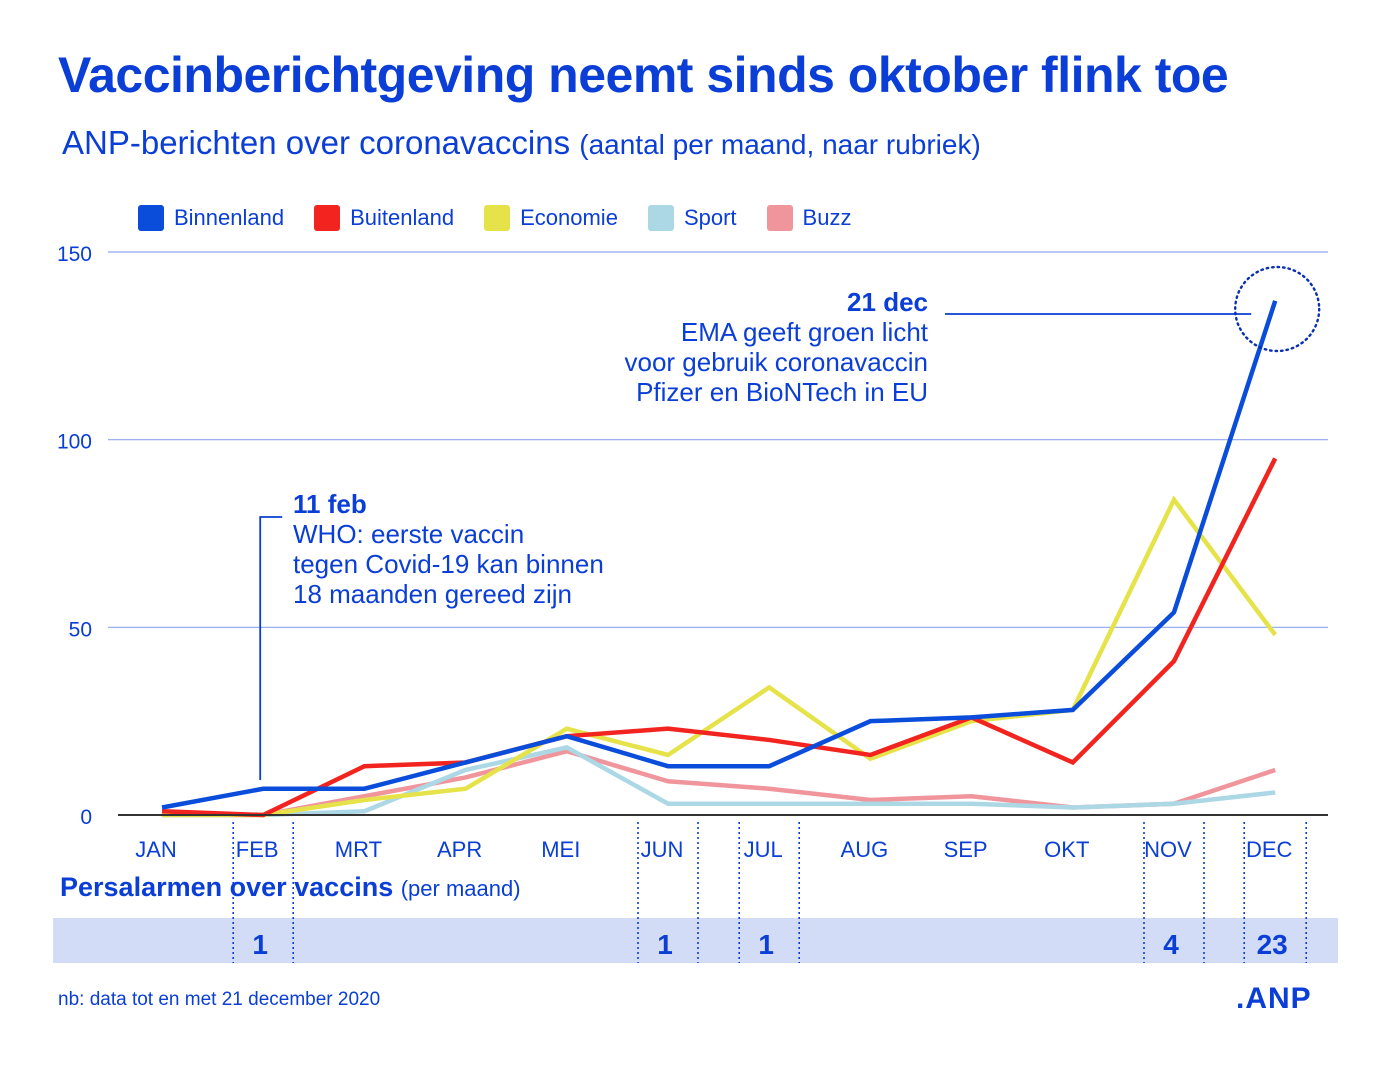 This screenshot has height=1070, width=1400. Describe the element at coordinates (80, 629) in the screenshot. I see `y-tick-label: 50` at that location.